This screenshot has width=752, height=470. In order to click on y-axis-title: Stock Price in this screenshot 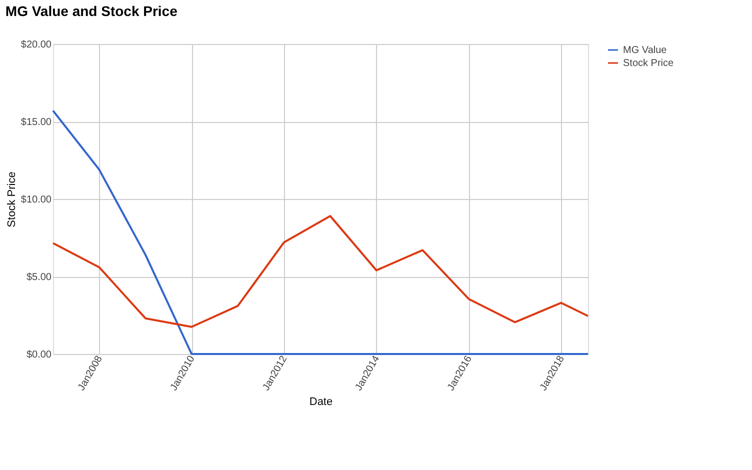, I will do `click(12, 200)`.